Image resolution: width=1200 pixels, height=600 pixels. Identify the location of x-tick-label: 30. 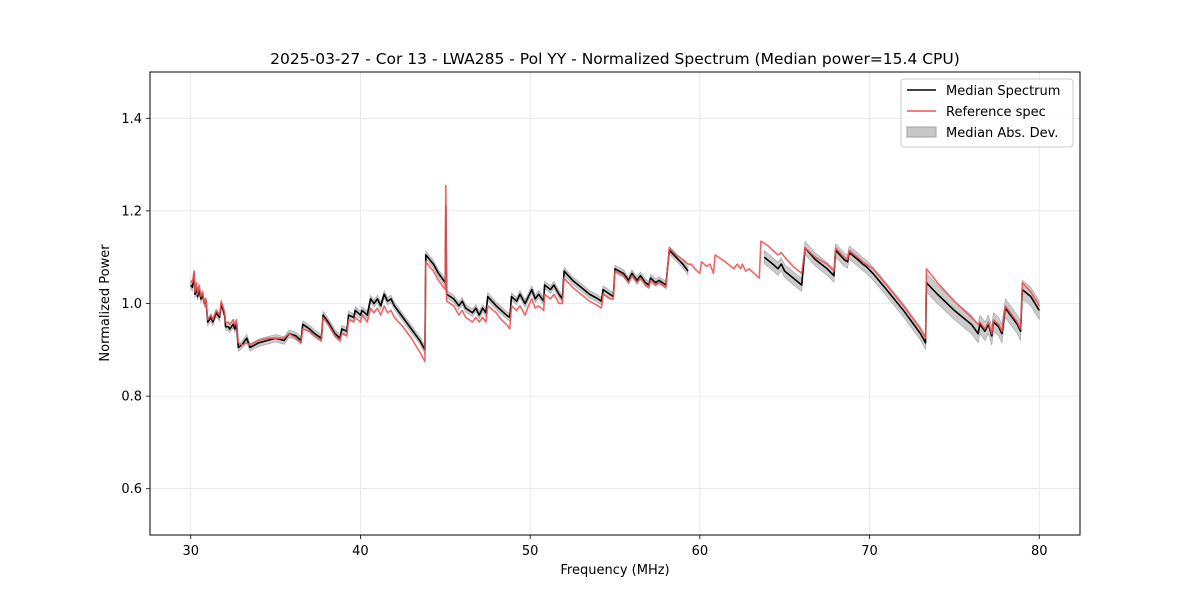
(190, 551).